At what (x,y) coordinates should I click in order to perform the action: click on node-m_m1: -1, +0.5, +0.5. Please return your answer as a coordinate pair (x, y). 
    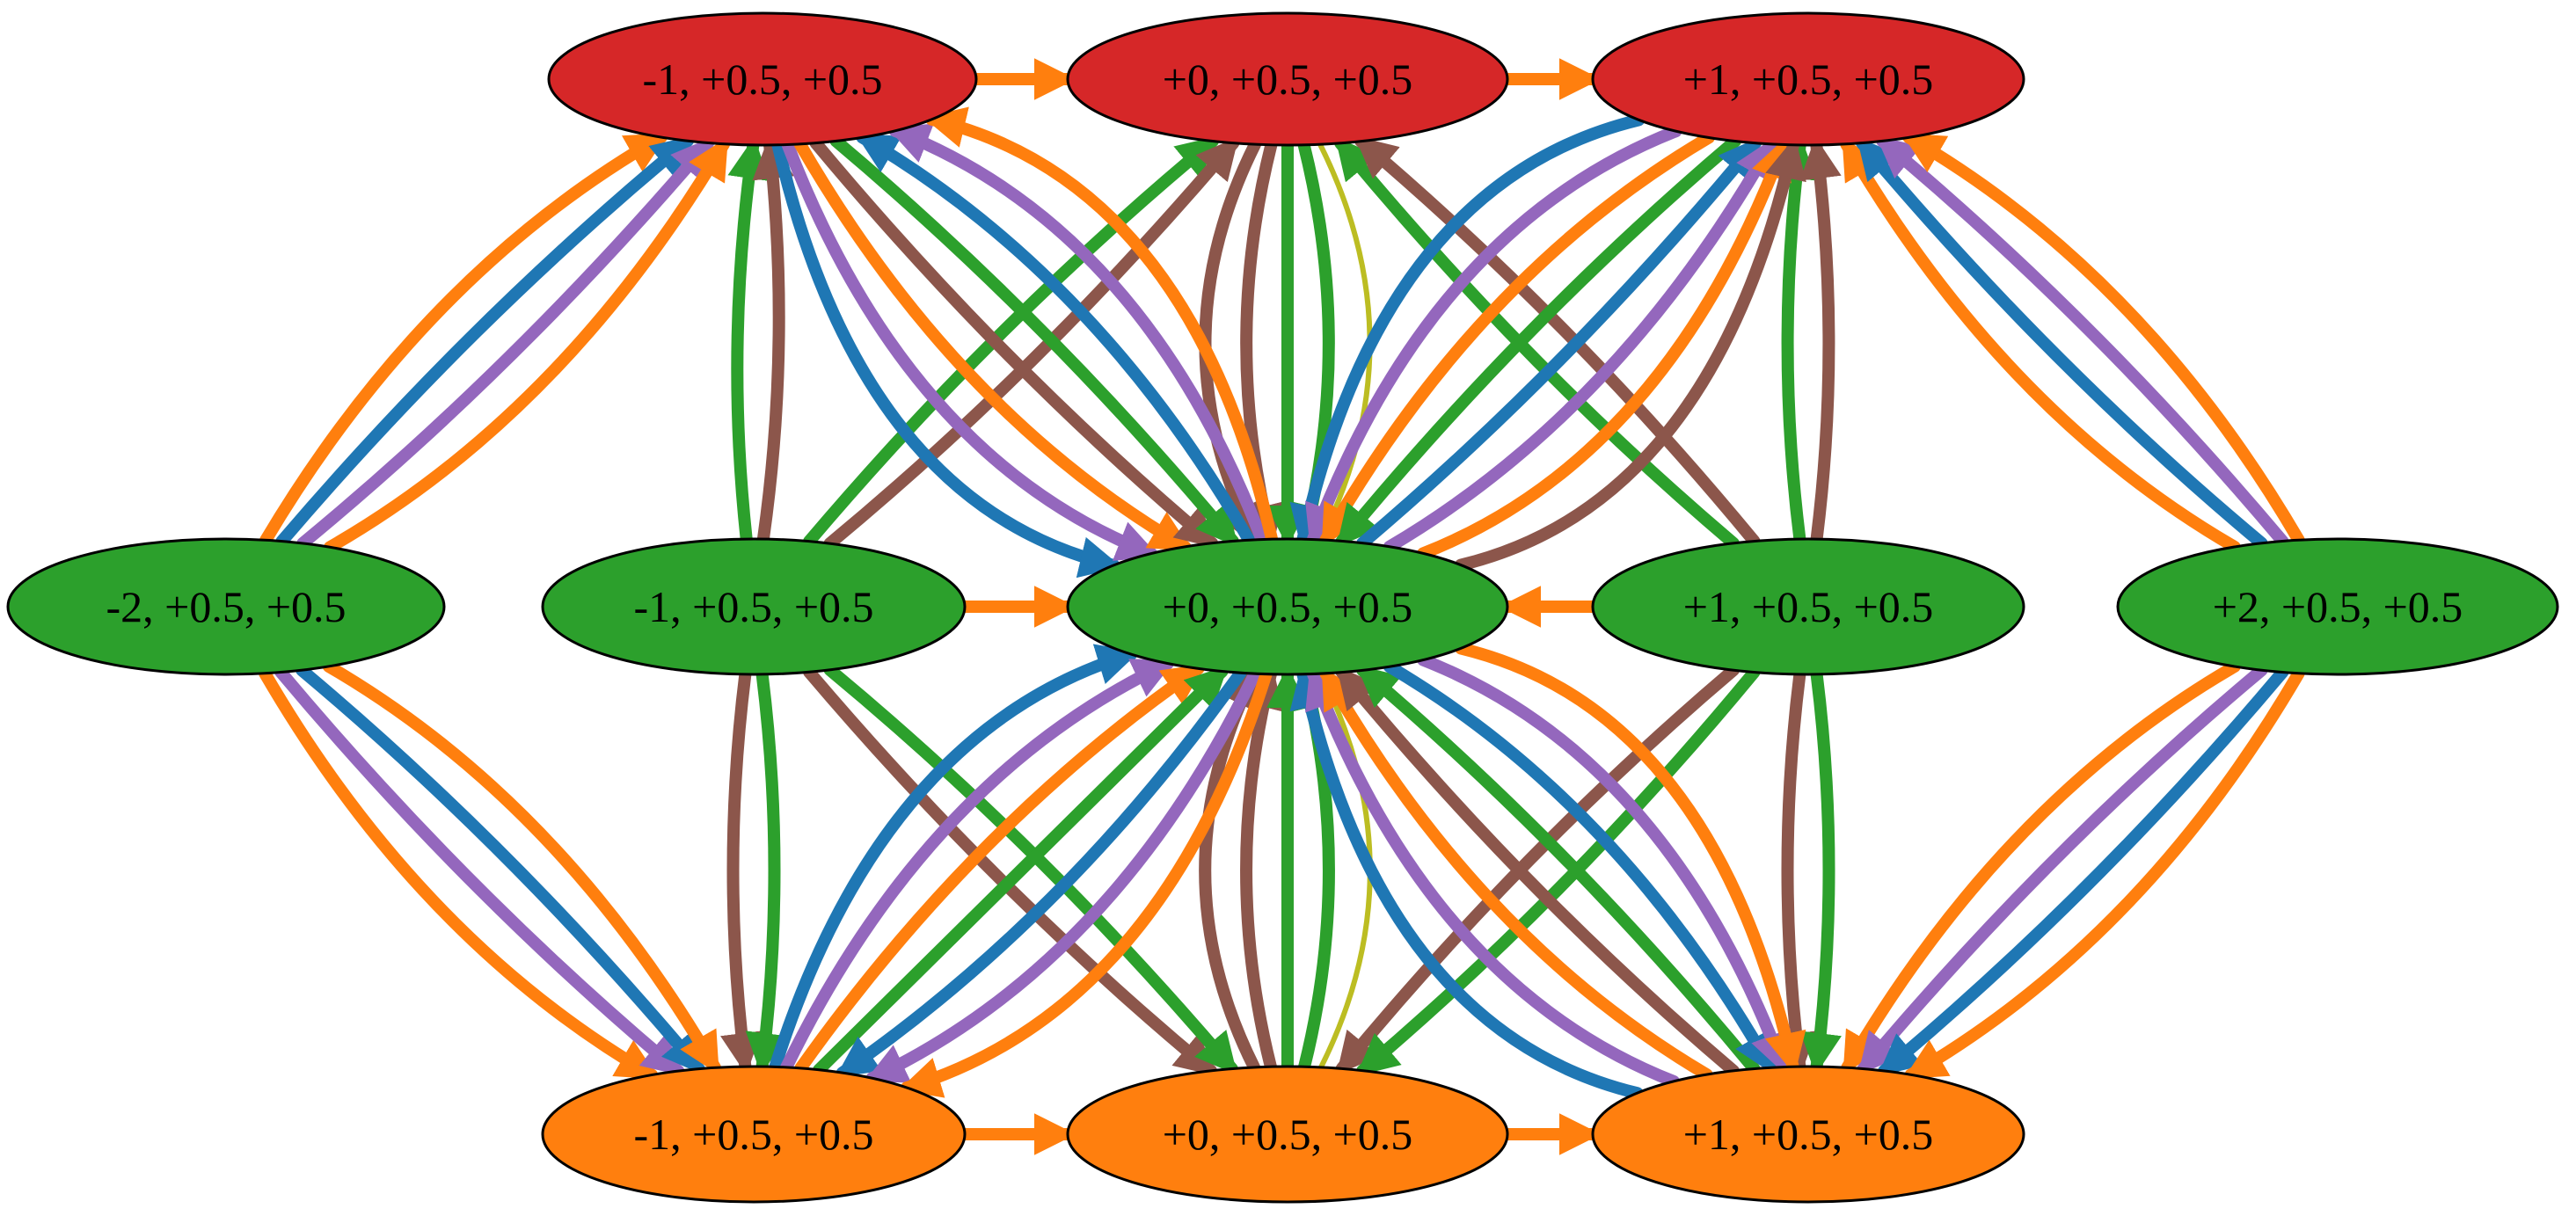
    Looking at the image, I should click on (754, 606).